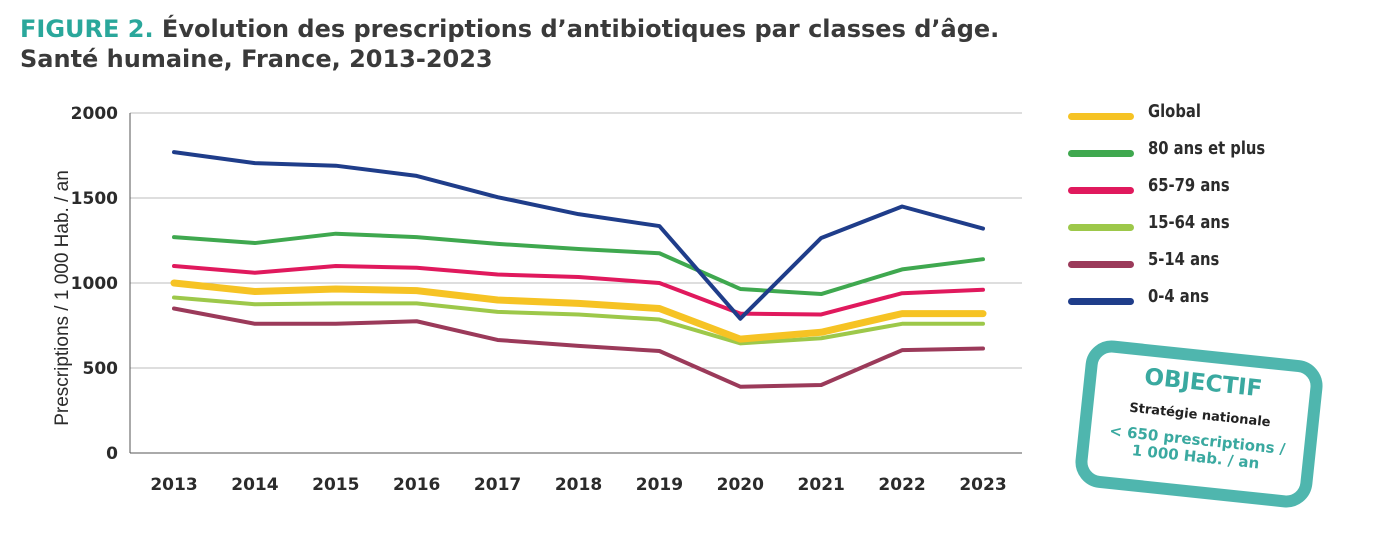 The height and width of the screenshot is (539, 1386). I want to click on y-tick-label-0: 0, so click(112, 454).